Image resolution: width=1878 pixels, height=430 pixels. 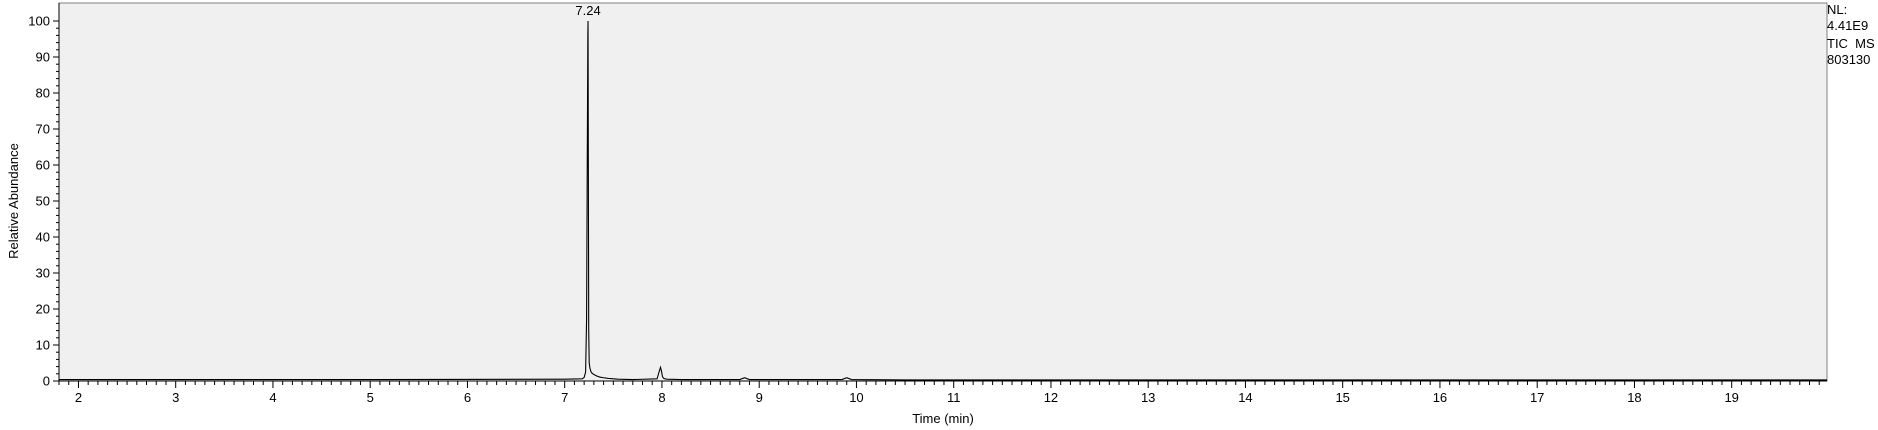 I want to click on nl-label: NL:, so click(x=1837, y=9).